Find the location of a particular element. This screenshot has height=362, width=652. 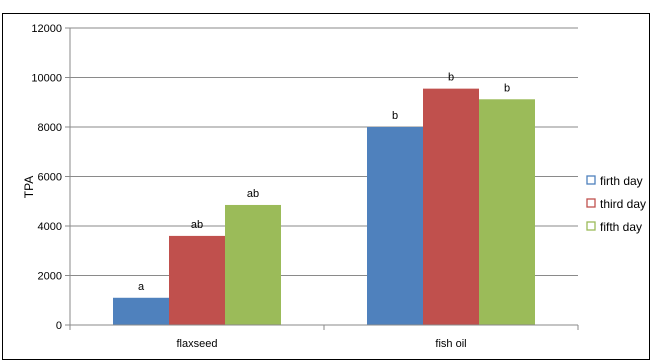

bar-fish-oil-firth-day is located at coordinates (395, 226).